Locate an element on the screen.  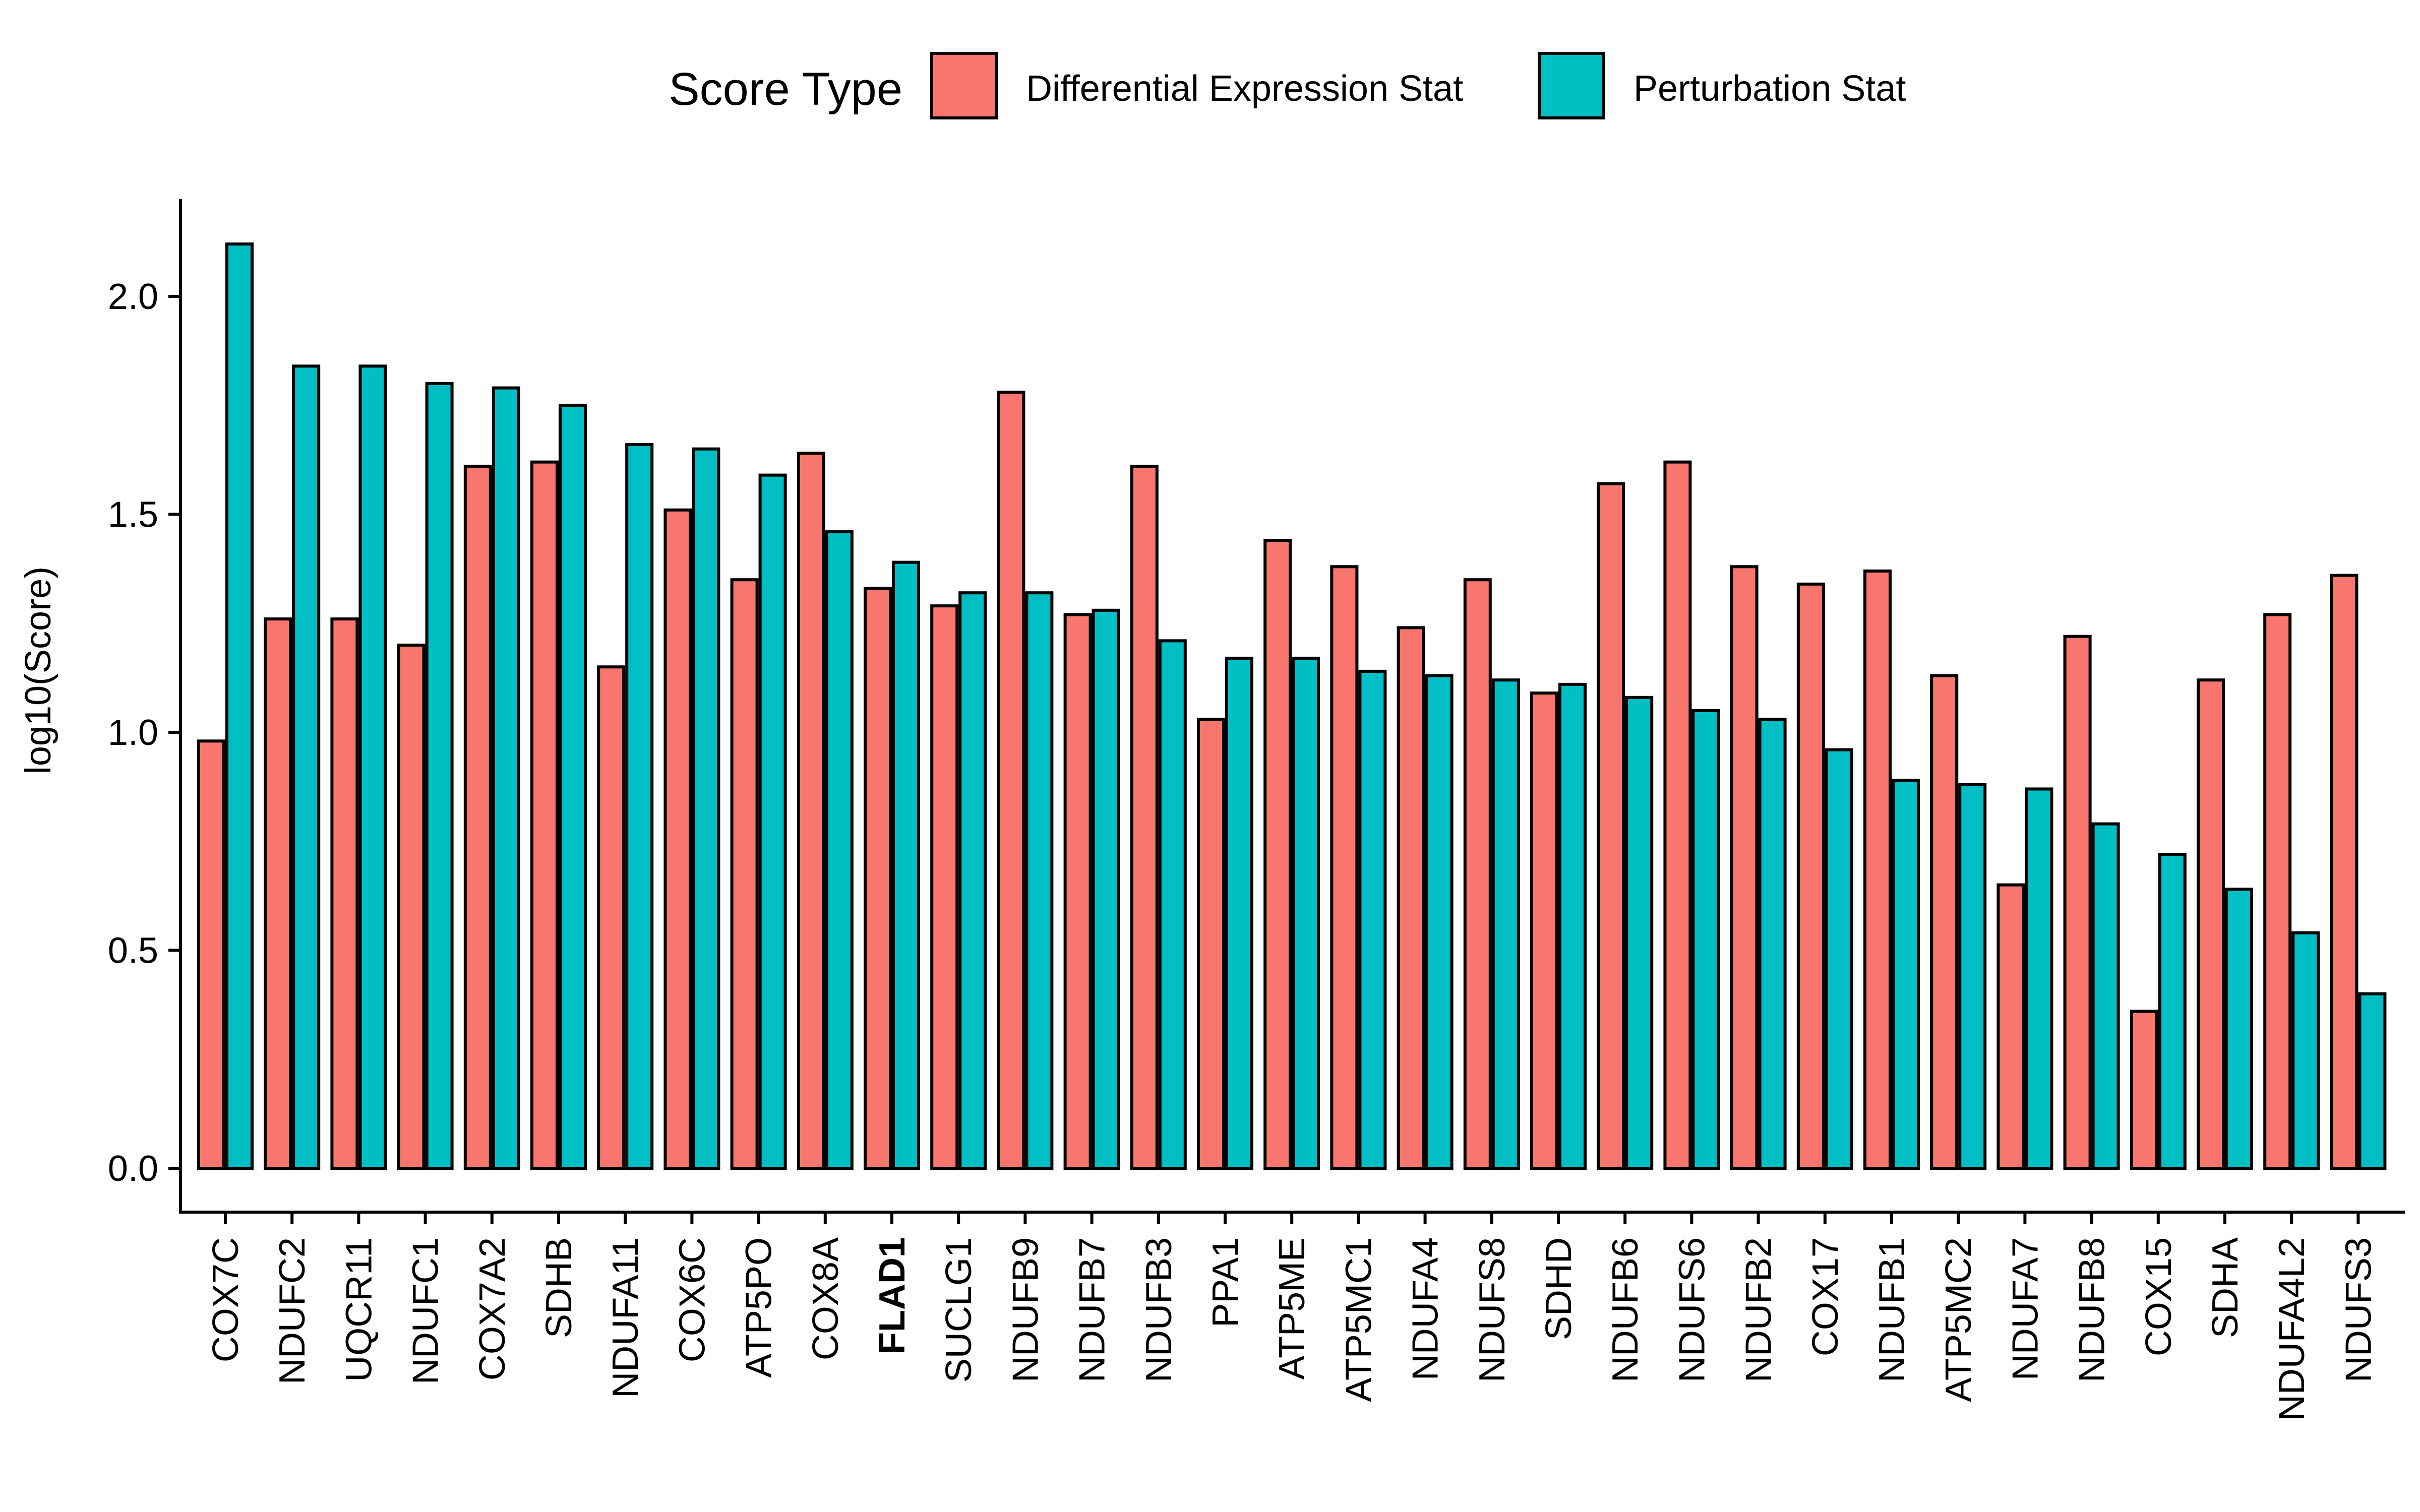
x-tick-label-ndufa7: NDUFA7 is located at coordinates (2025, 1309).